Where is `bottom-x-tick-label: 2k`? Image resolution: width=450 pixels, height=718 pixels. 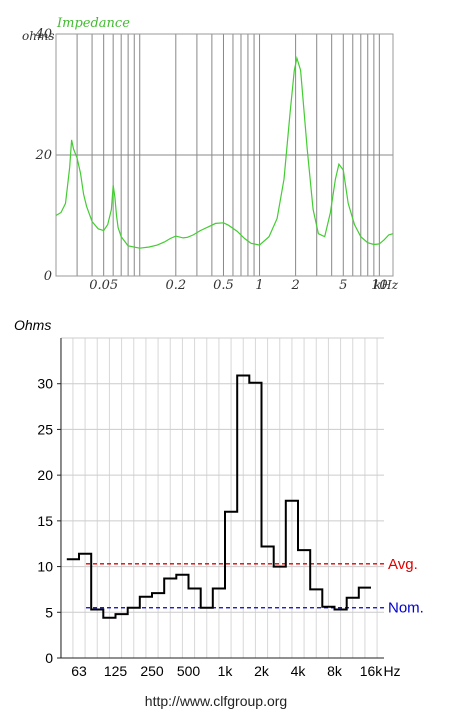 bottom-x-tick-label: 2k is located at coordinates (262, 671).